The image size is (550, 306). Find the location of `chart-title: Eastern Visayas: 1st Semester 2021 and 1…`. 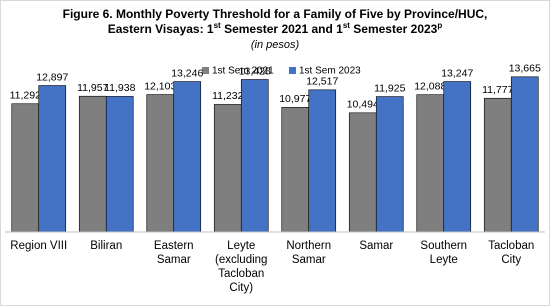

chart-title: Eastern Visayas: 1st Semester 2021 and 1… is located at coordinates (275, 29).